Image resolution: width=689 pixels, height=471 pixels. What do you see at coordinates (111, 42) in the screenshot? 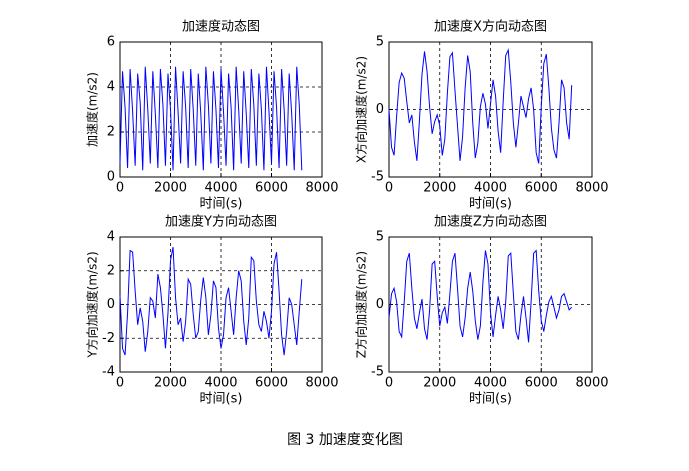
I see `y-tick-label: 6` at bounding box center [111, 42].